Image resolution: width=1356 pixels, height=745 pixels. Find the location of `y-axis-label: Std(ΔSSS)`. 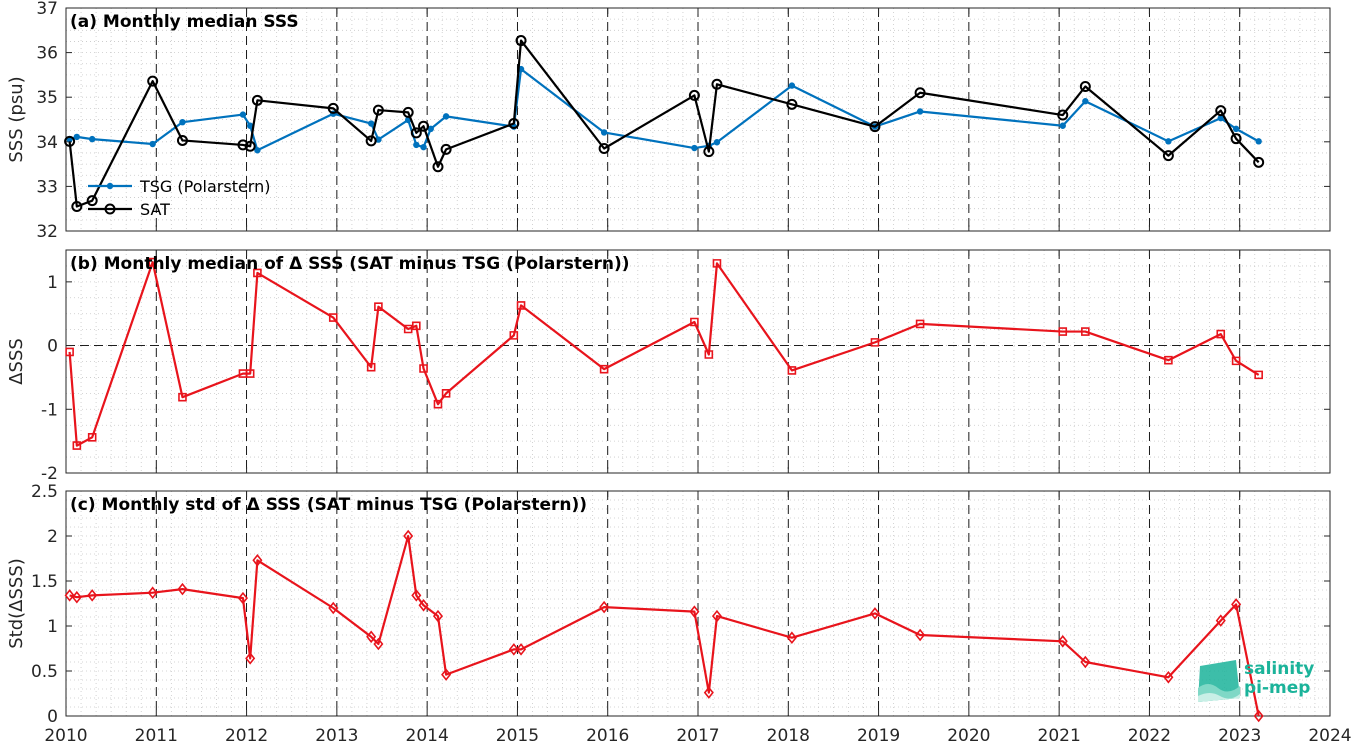

y-axis-label: Std(ΔSSS) is located at coordinates (16, 603).